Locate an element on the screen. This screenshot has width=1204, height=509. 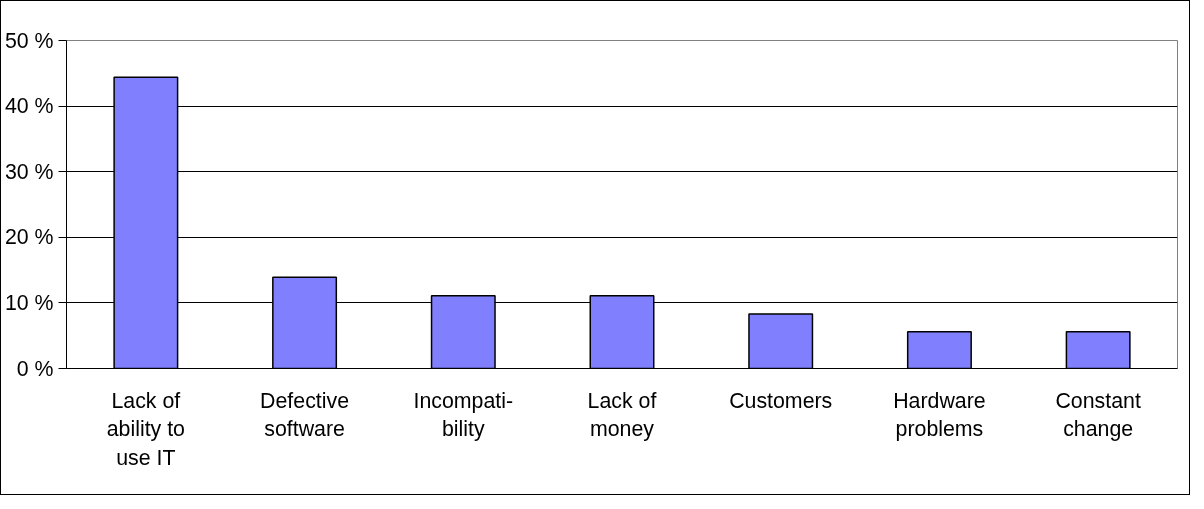
y-tick-label: 50 % is located at coordinates (29, 40).